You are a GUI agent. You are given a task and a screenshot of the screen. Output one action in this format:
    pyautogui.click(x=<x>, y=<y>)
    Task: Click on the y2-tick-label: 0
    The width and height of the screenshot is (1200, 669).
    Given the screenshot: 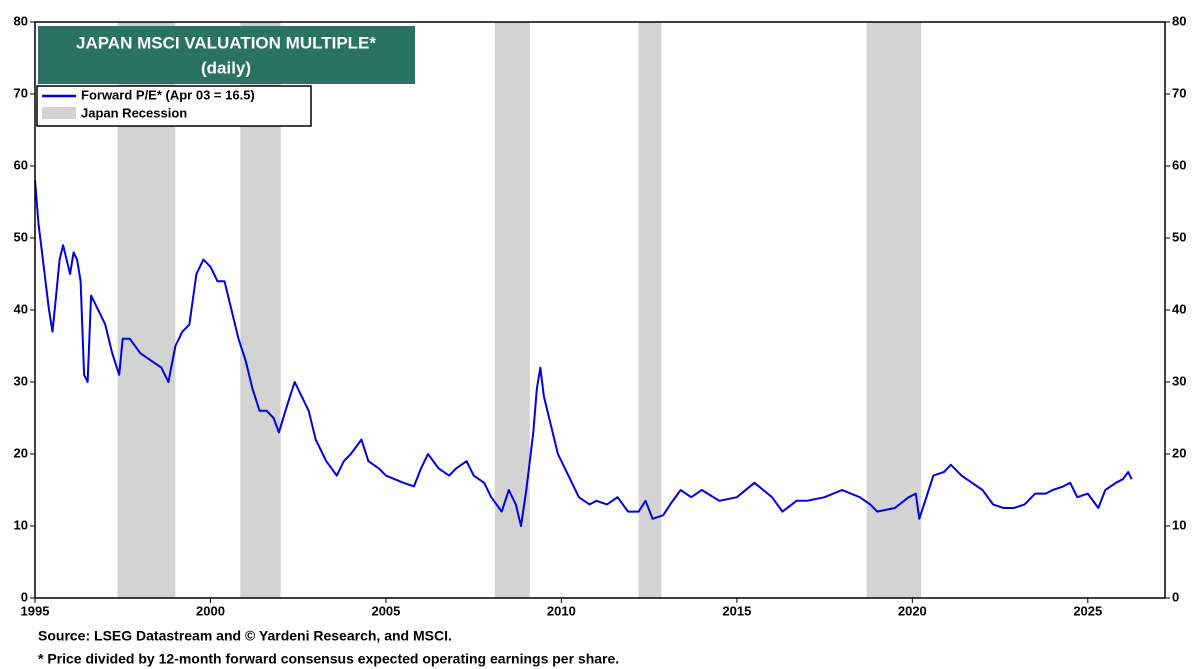 What is the action you would take?
    pyautogui.click(x=1175, y=596)
    